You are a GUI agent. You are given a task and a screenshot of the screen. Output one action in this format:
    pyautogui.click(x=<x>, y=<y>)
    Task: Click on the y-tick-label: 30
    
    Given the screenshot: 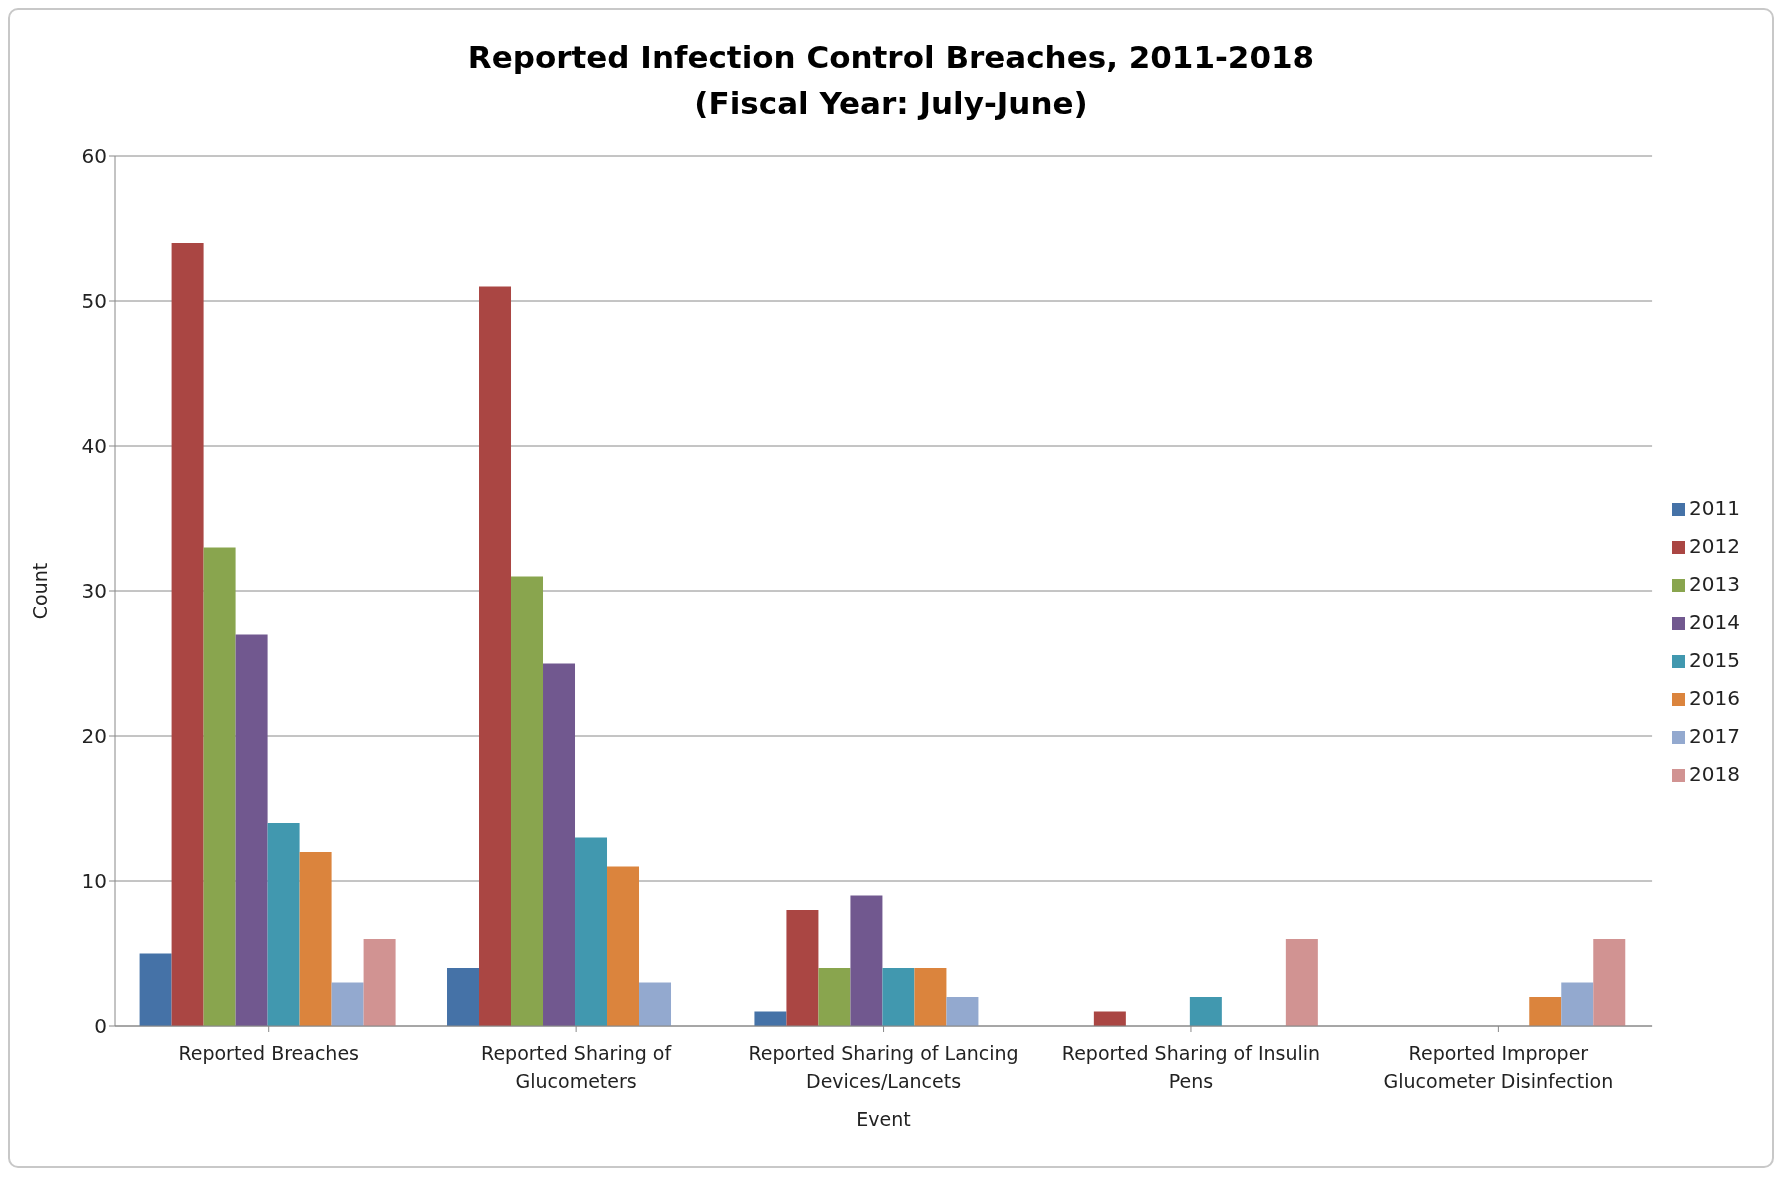 What is the action you would take?
    pyautogui.click(x=94, y=591)
    